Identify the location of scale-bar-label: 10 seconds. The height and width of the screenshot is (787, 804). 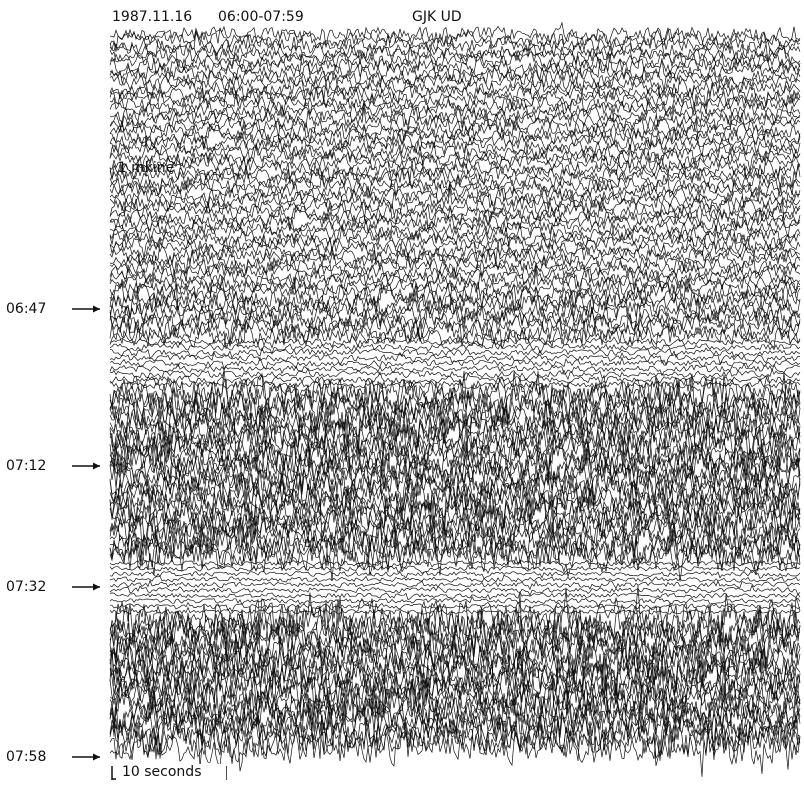
(162, 772).